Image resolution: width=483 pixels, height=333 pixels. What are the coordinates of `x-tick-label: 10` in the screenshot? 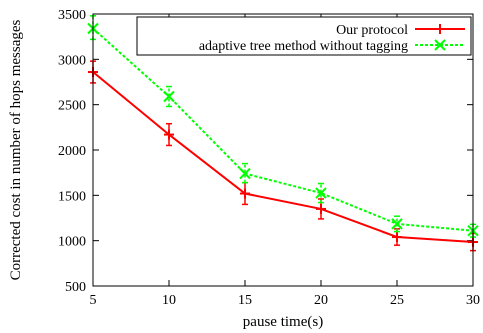 It's located at (169, 300).